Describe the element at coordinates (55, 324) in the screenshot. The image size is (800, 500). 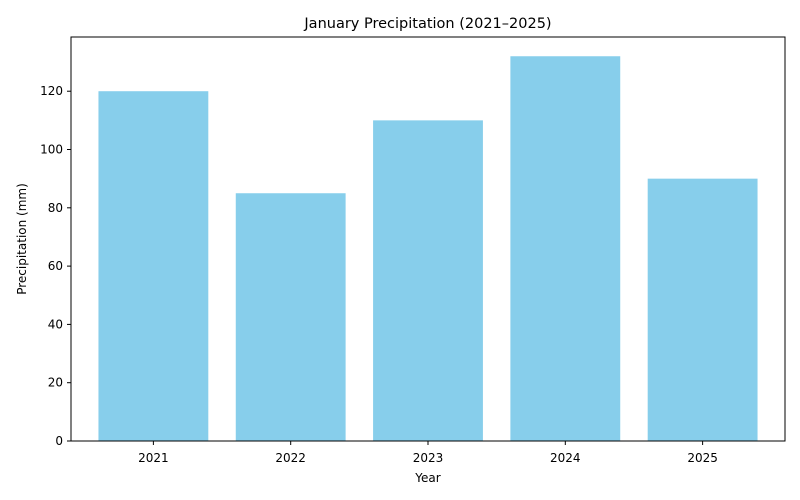
I see `y-tick-label: 40` at that location.